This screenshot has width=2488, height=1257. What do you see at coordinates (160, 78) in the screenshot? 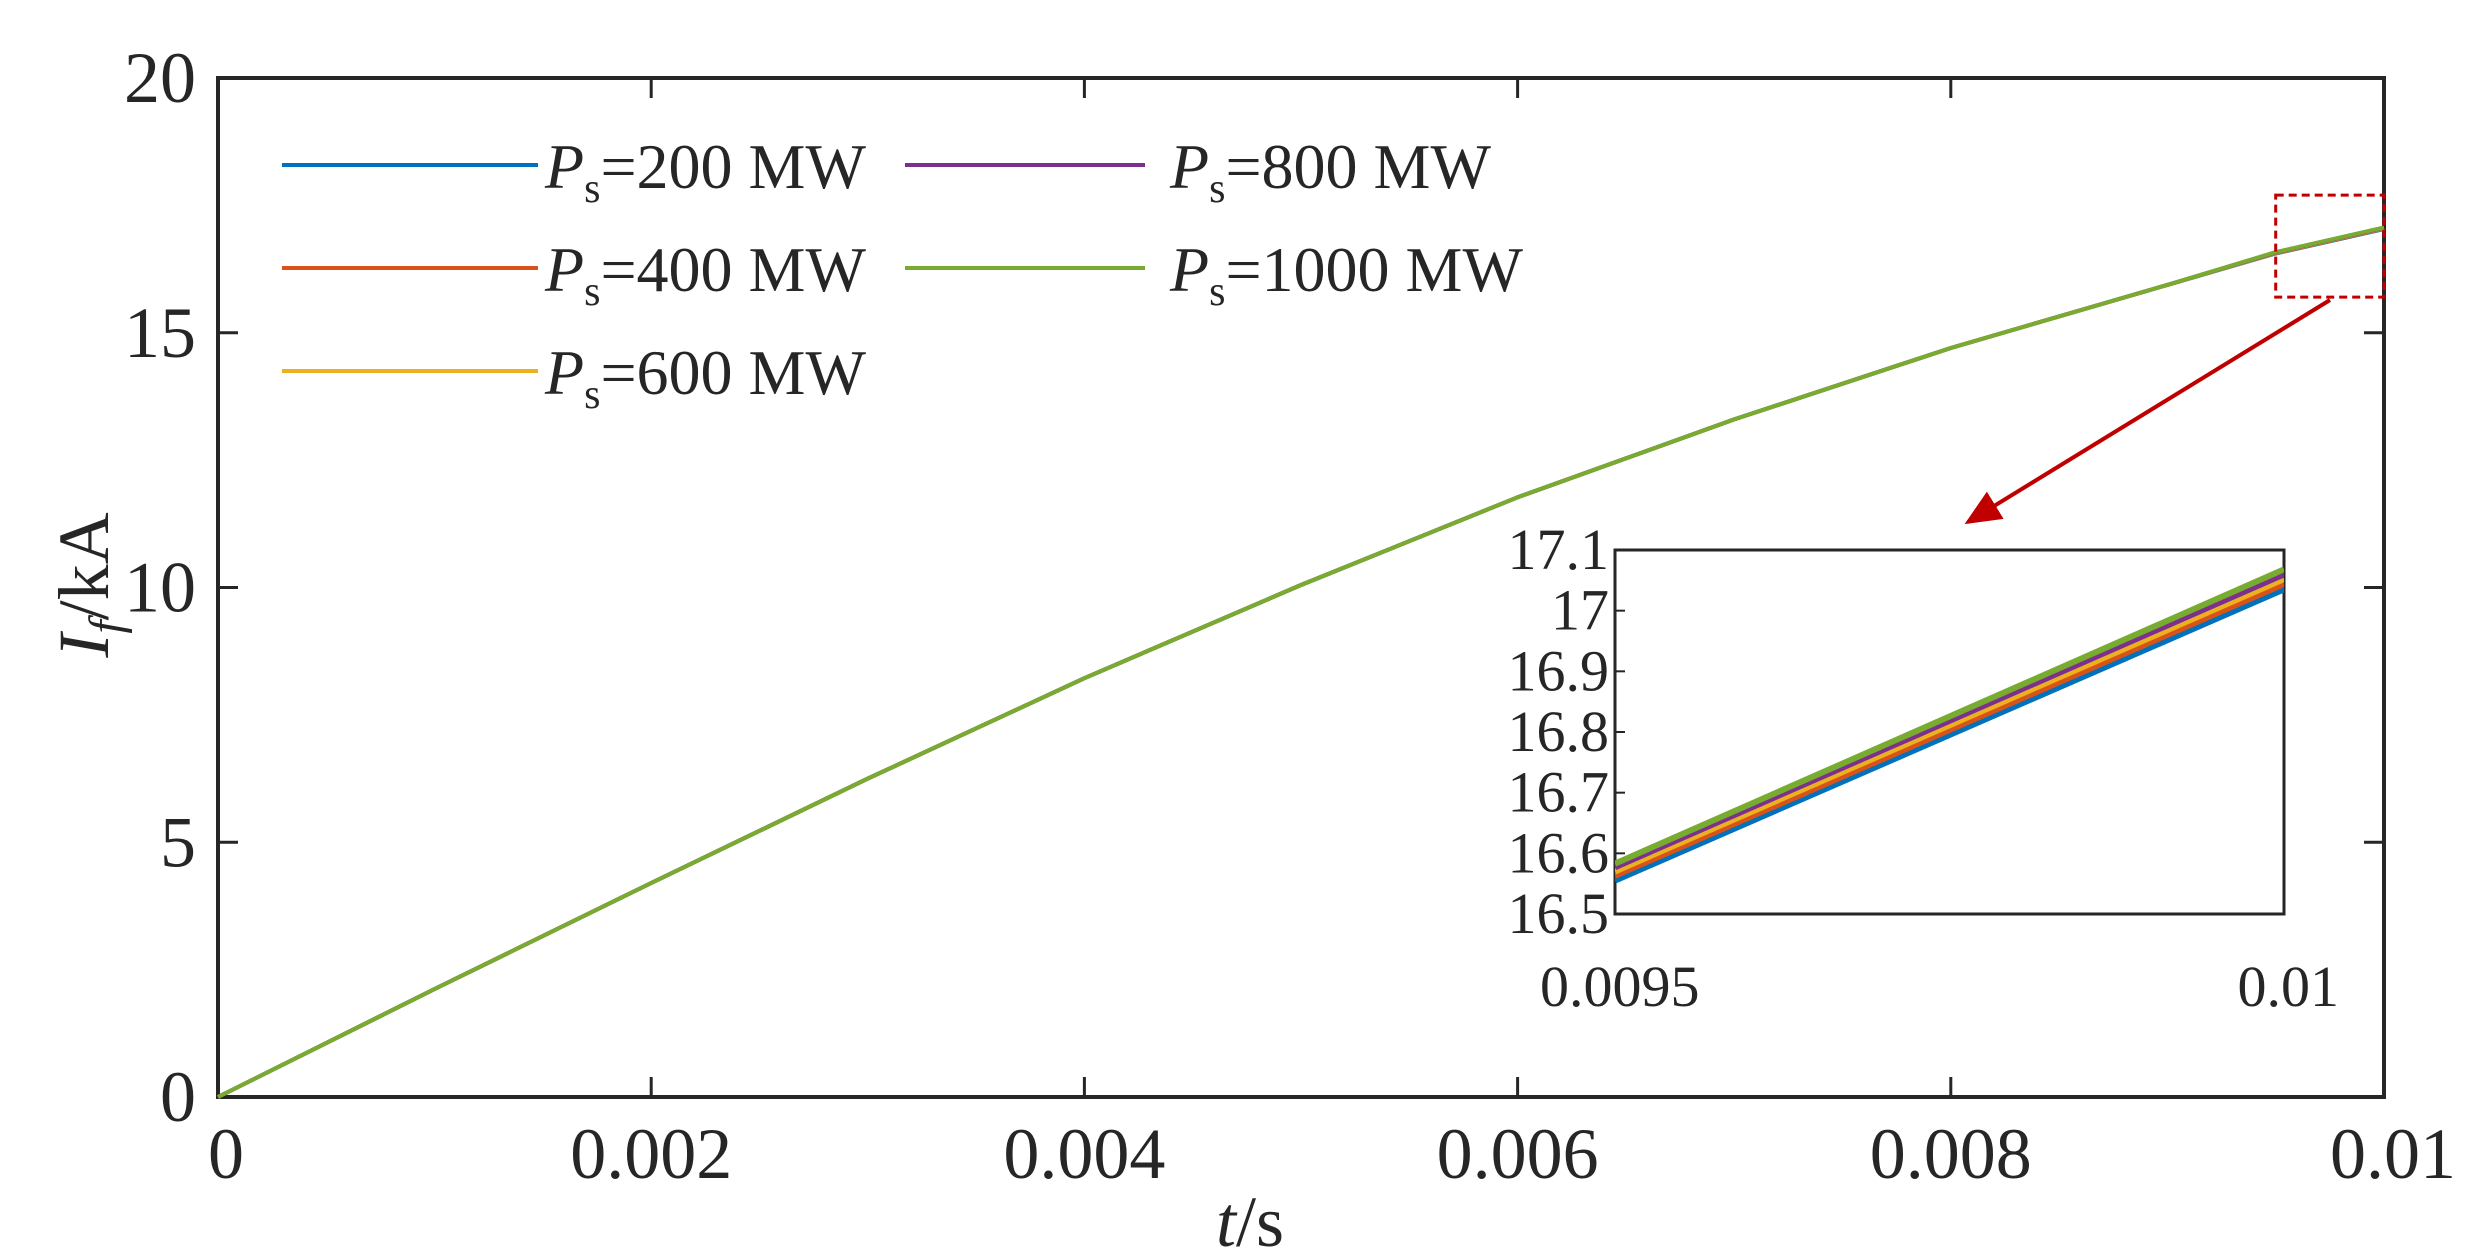
I see `y-tick-label: 20` at bounding box center [160, 78].